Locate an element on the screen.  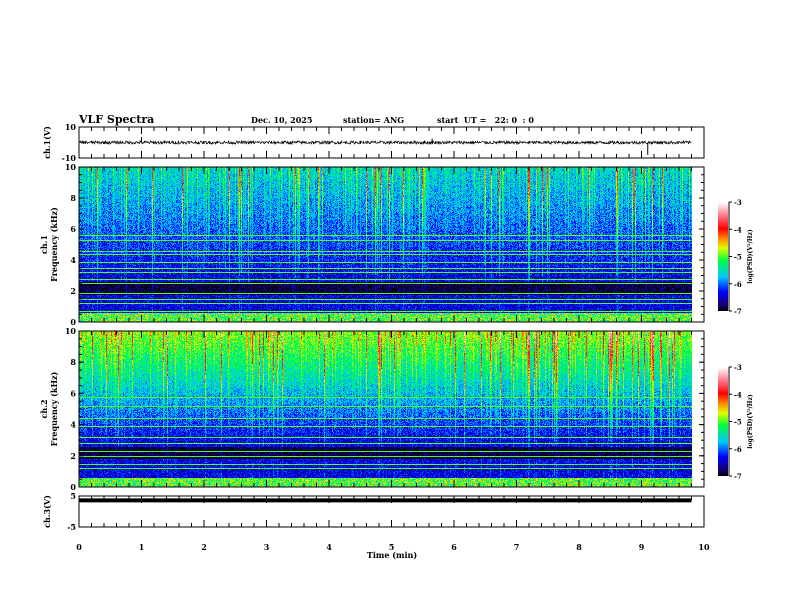
chart-title: VLF Spectra is located at coordinates (116, 119).